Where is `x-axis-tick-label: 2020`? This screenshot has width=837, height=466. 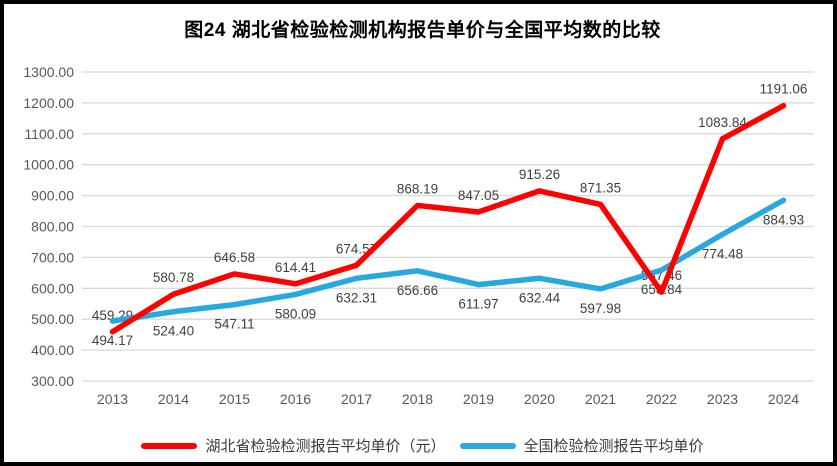
x-axis-tick-label: 2020 is located at coordinates (539, 399).